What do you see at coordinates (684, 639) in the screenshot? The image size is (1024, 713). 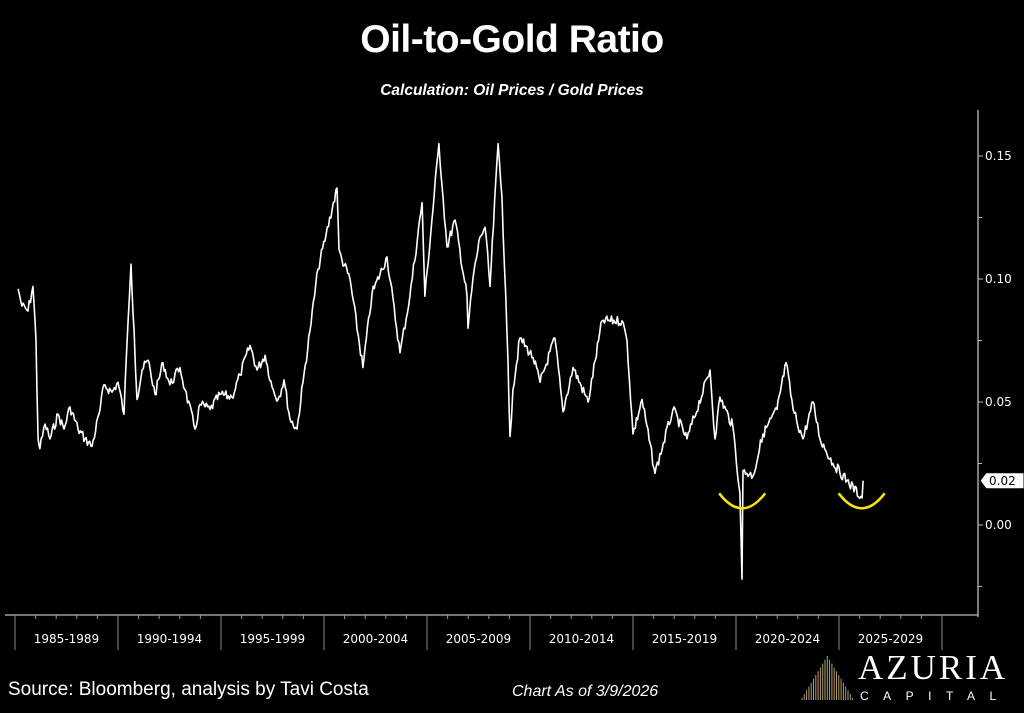 I see `x-tick-label: 2015-2019` at bounding box center [684, 639].